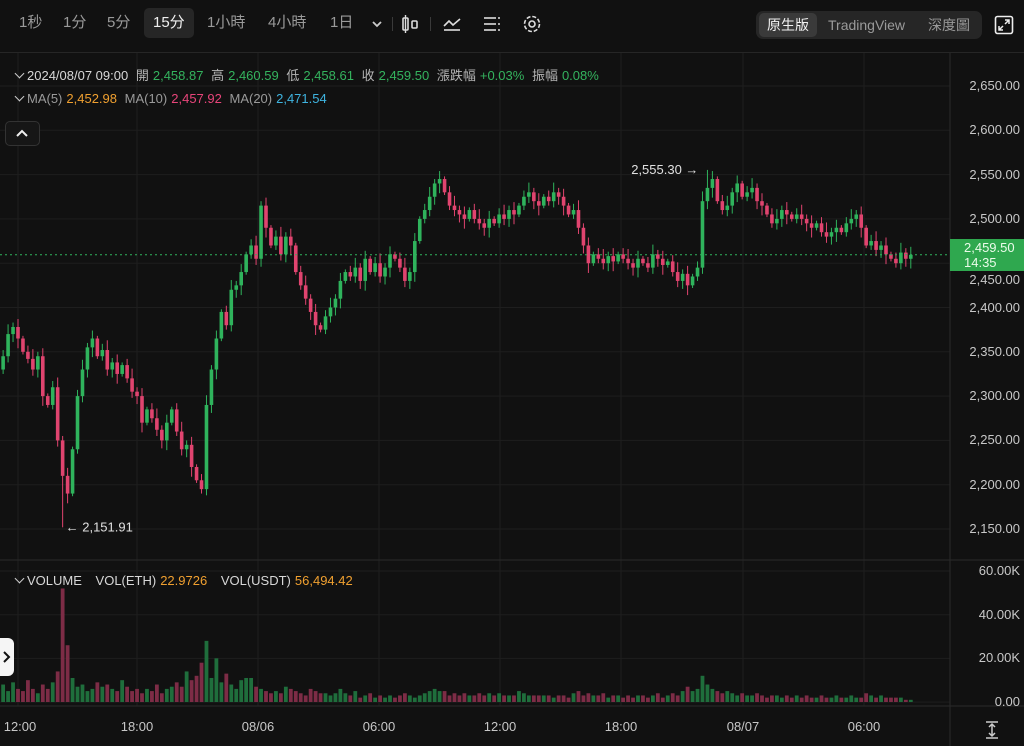 This screenshot has height=746, width=1024. Describe the element at coordinates (287, 22) in the screenshot. I see `interval-4h: 4小時` at that location.